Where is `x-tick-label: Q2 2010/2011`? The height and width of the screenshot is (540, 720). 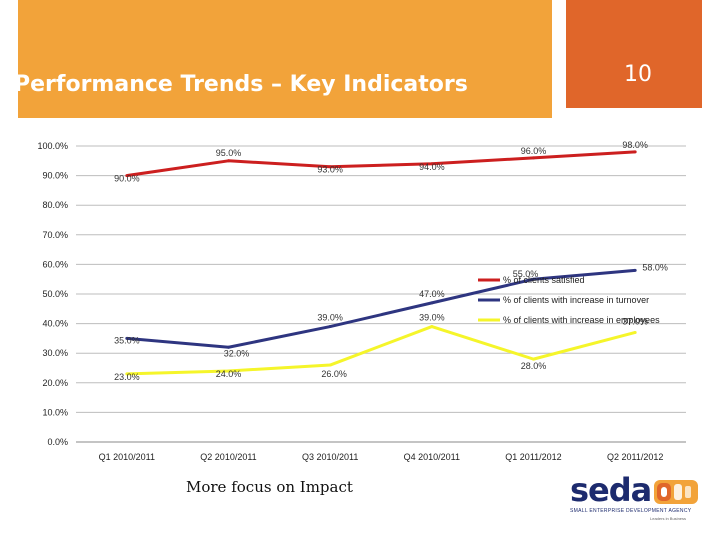 x-tick-label: Q2 2010/2011 is located at coordinates (228, 457).